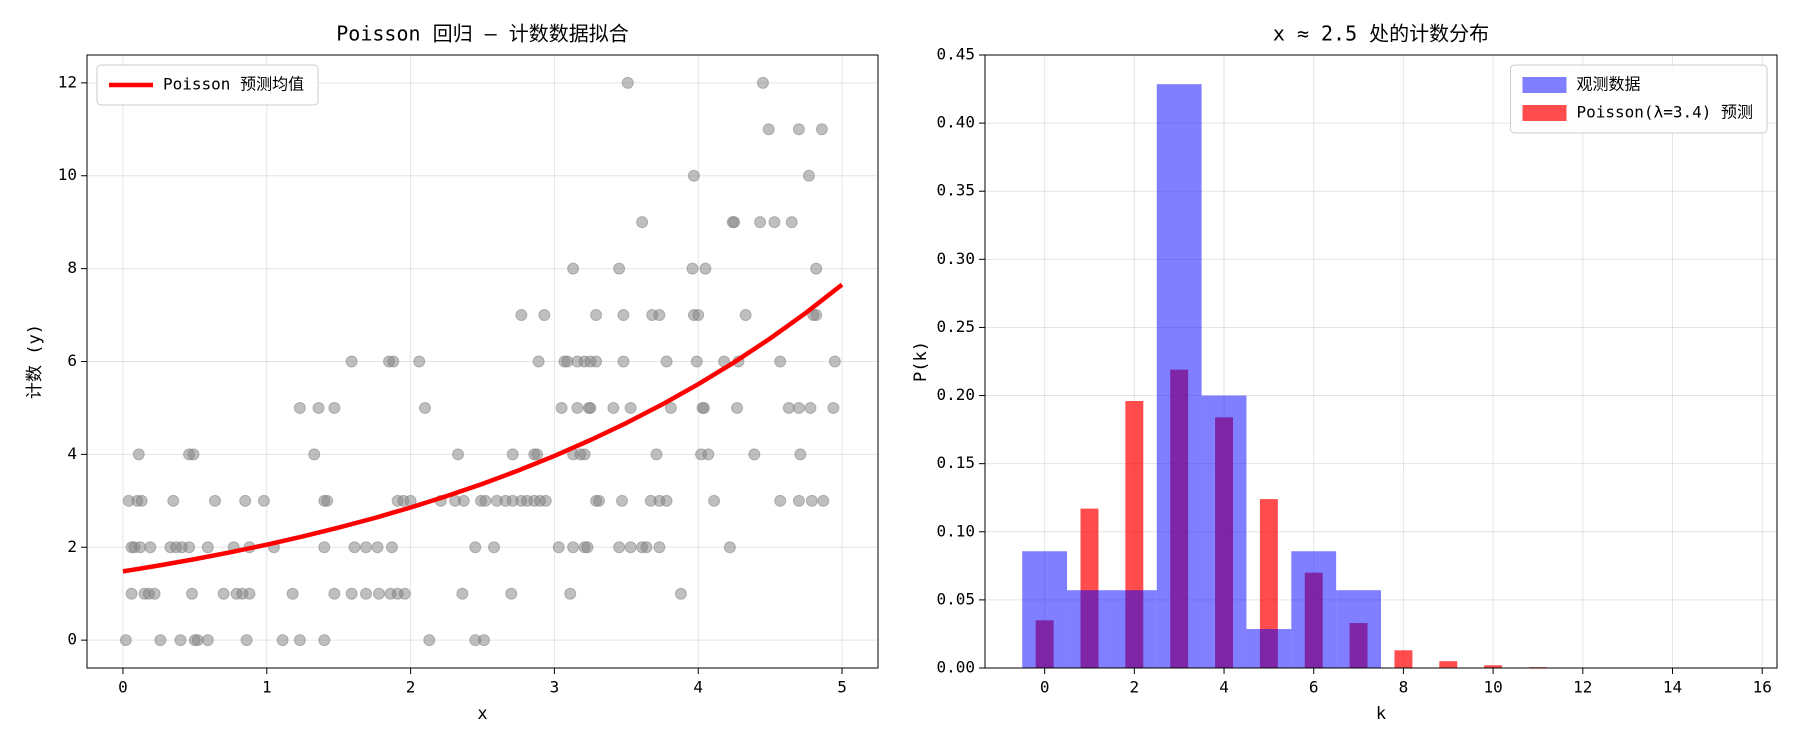 The width and height of the screenshot is (1800, 750). What do you see at coordinates (955, 462) in the screenshot?
I see `y-tick-label: 0.15` at bounding box center [955, 462].